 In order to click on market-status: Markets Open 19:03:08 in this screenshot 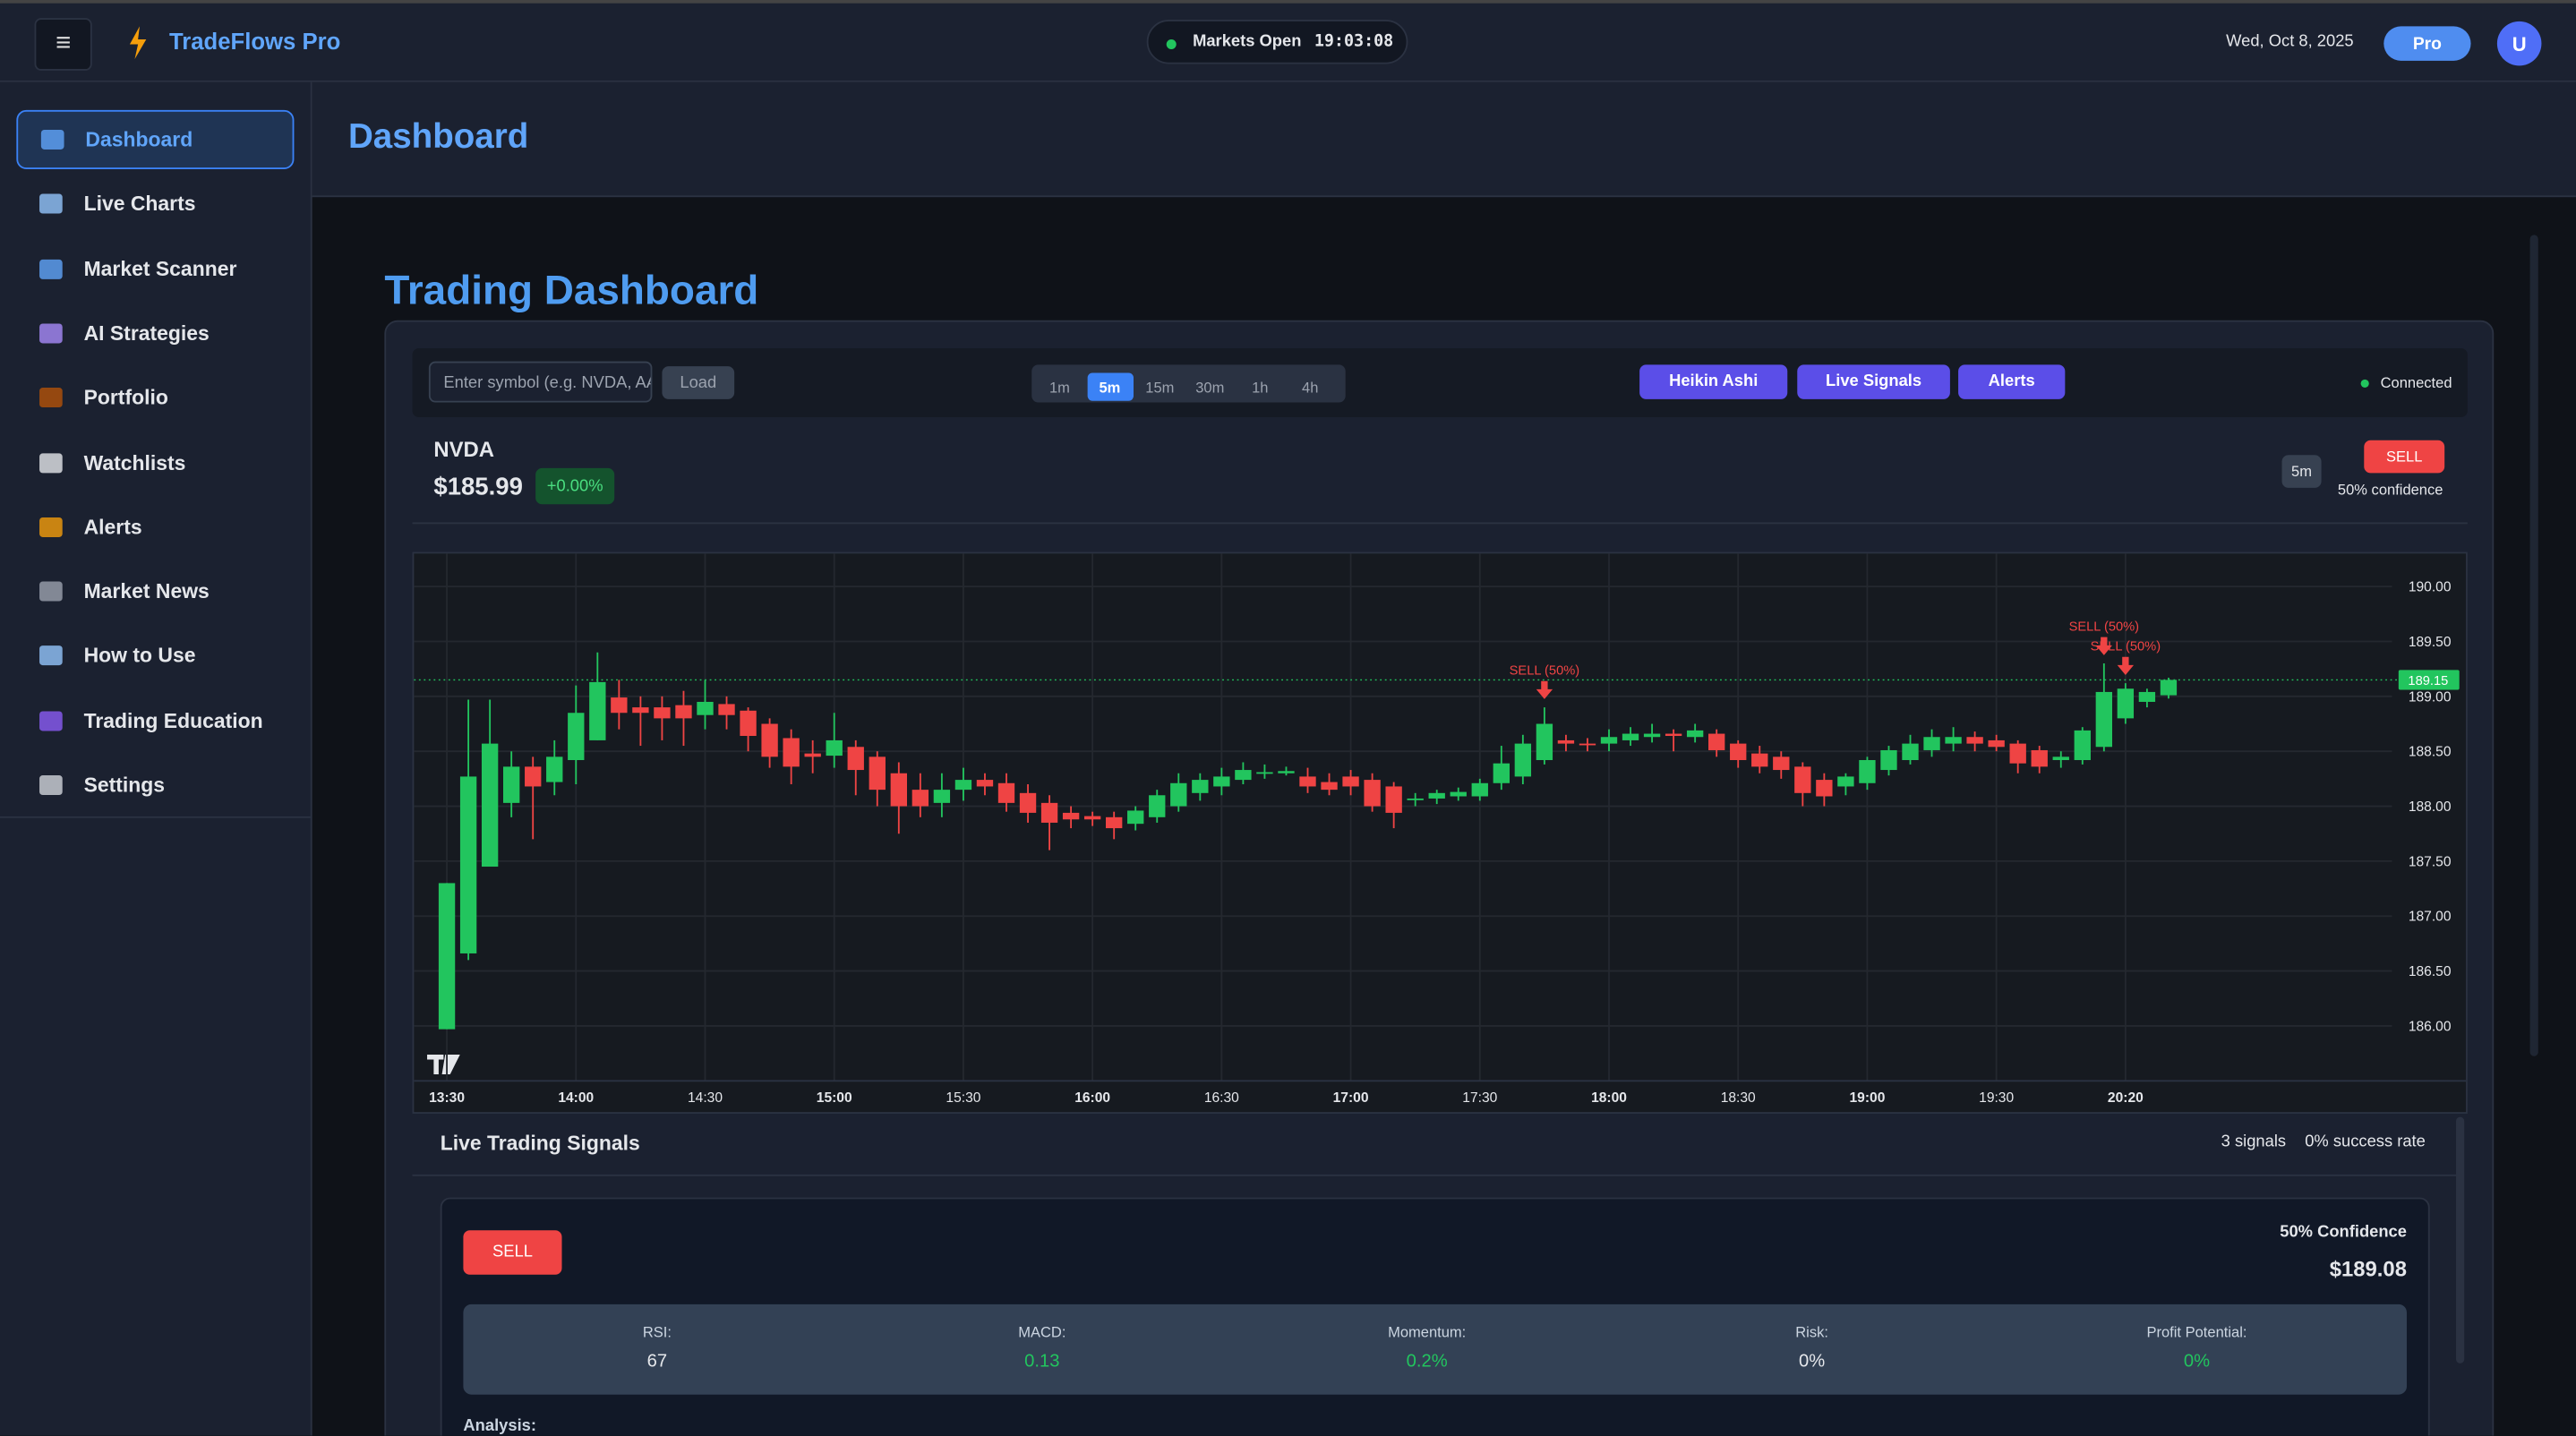, I will do `click(1277, 42)`.